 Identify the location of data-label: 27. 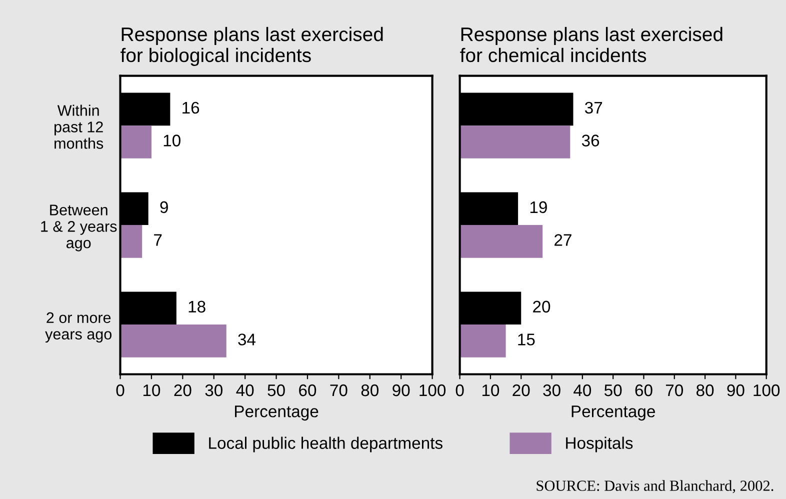
(563, 240).